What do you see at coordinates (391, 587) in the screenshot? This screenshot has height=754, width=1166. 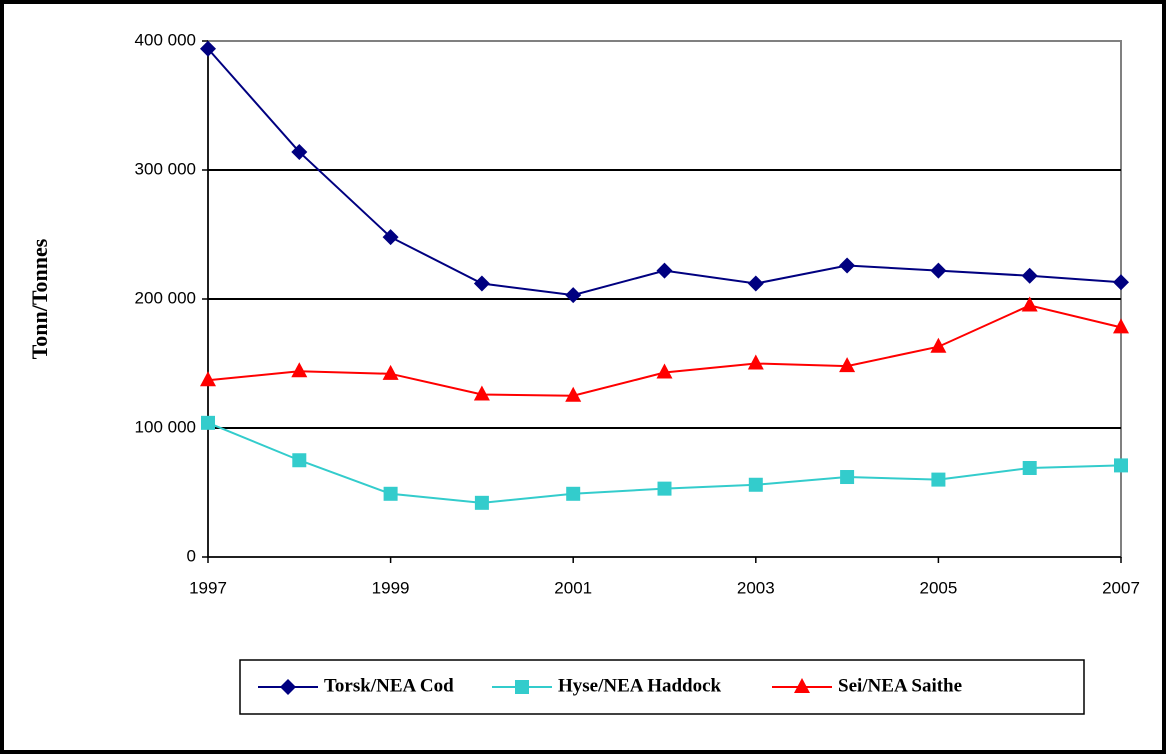 I see `x-tick-label: 1999` at bounding box center [391, 587].